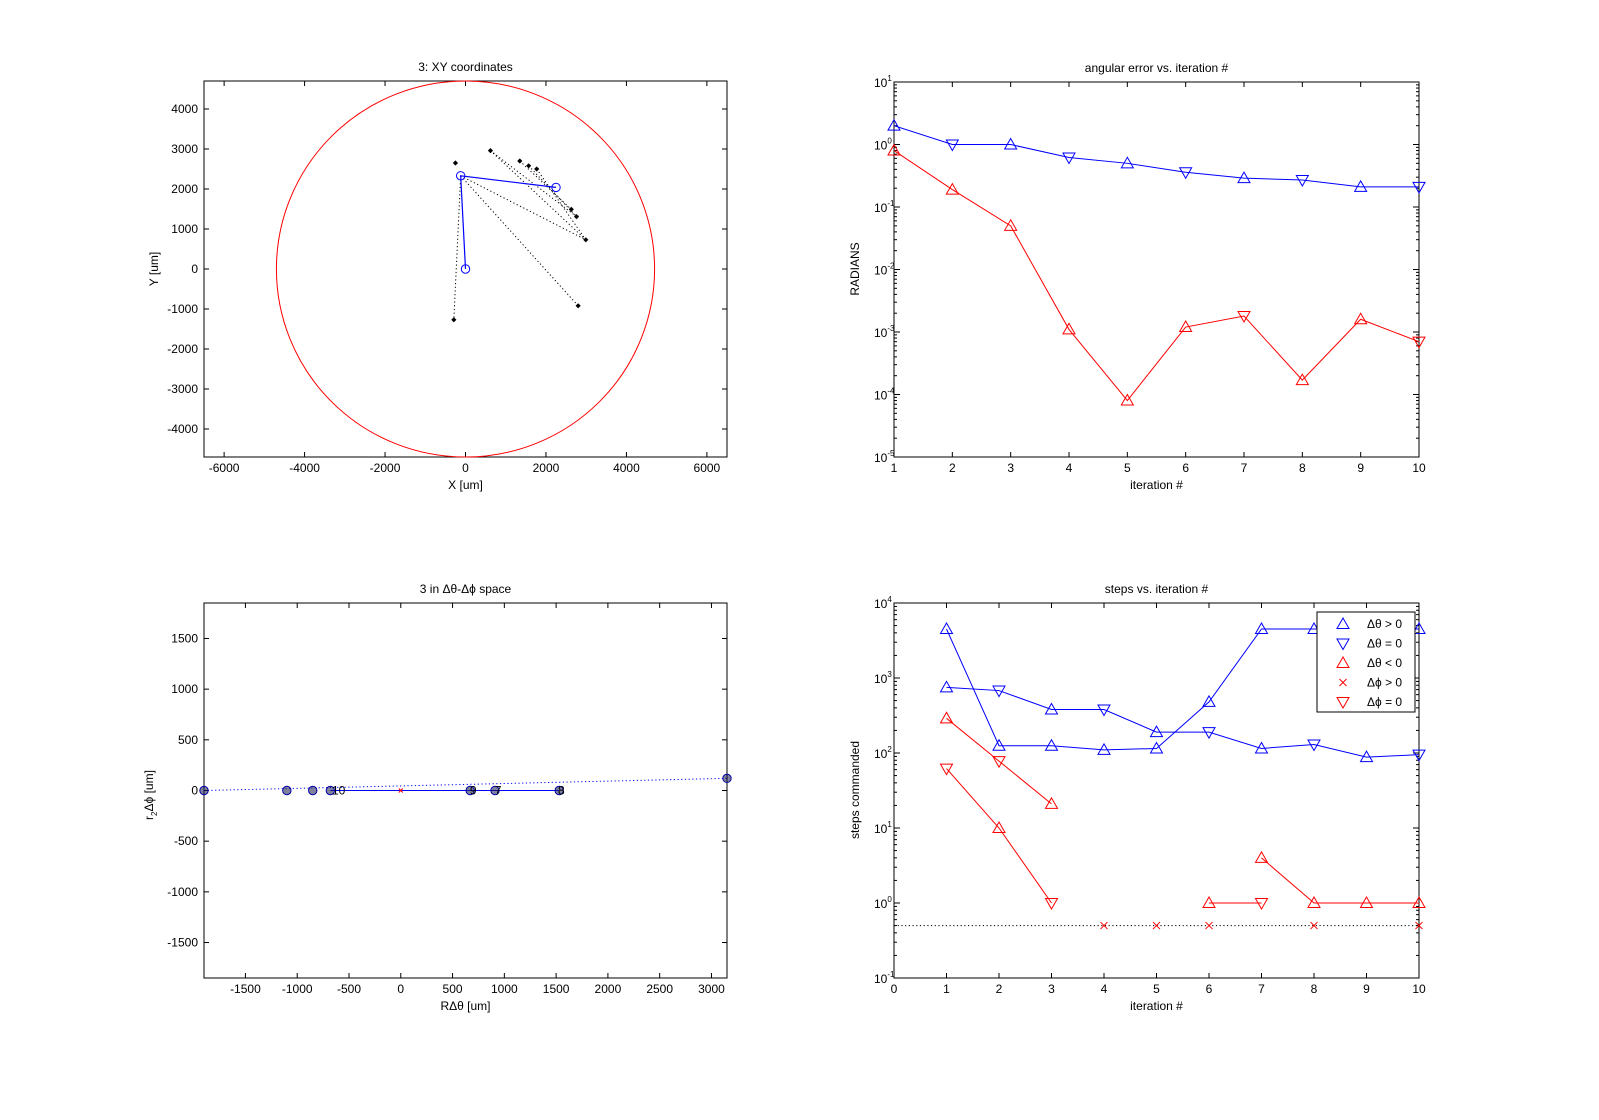 The image size is (1599, 1120). What do you see at coordinates (889, 824) in the screenshot?
I see `y-tick-exponent: 1` at bounding box center [889, 824].